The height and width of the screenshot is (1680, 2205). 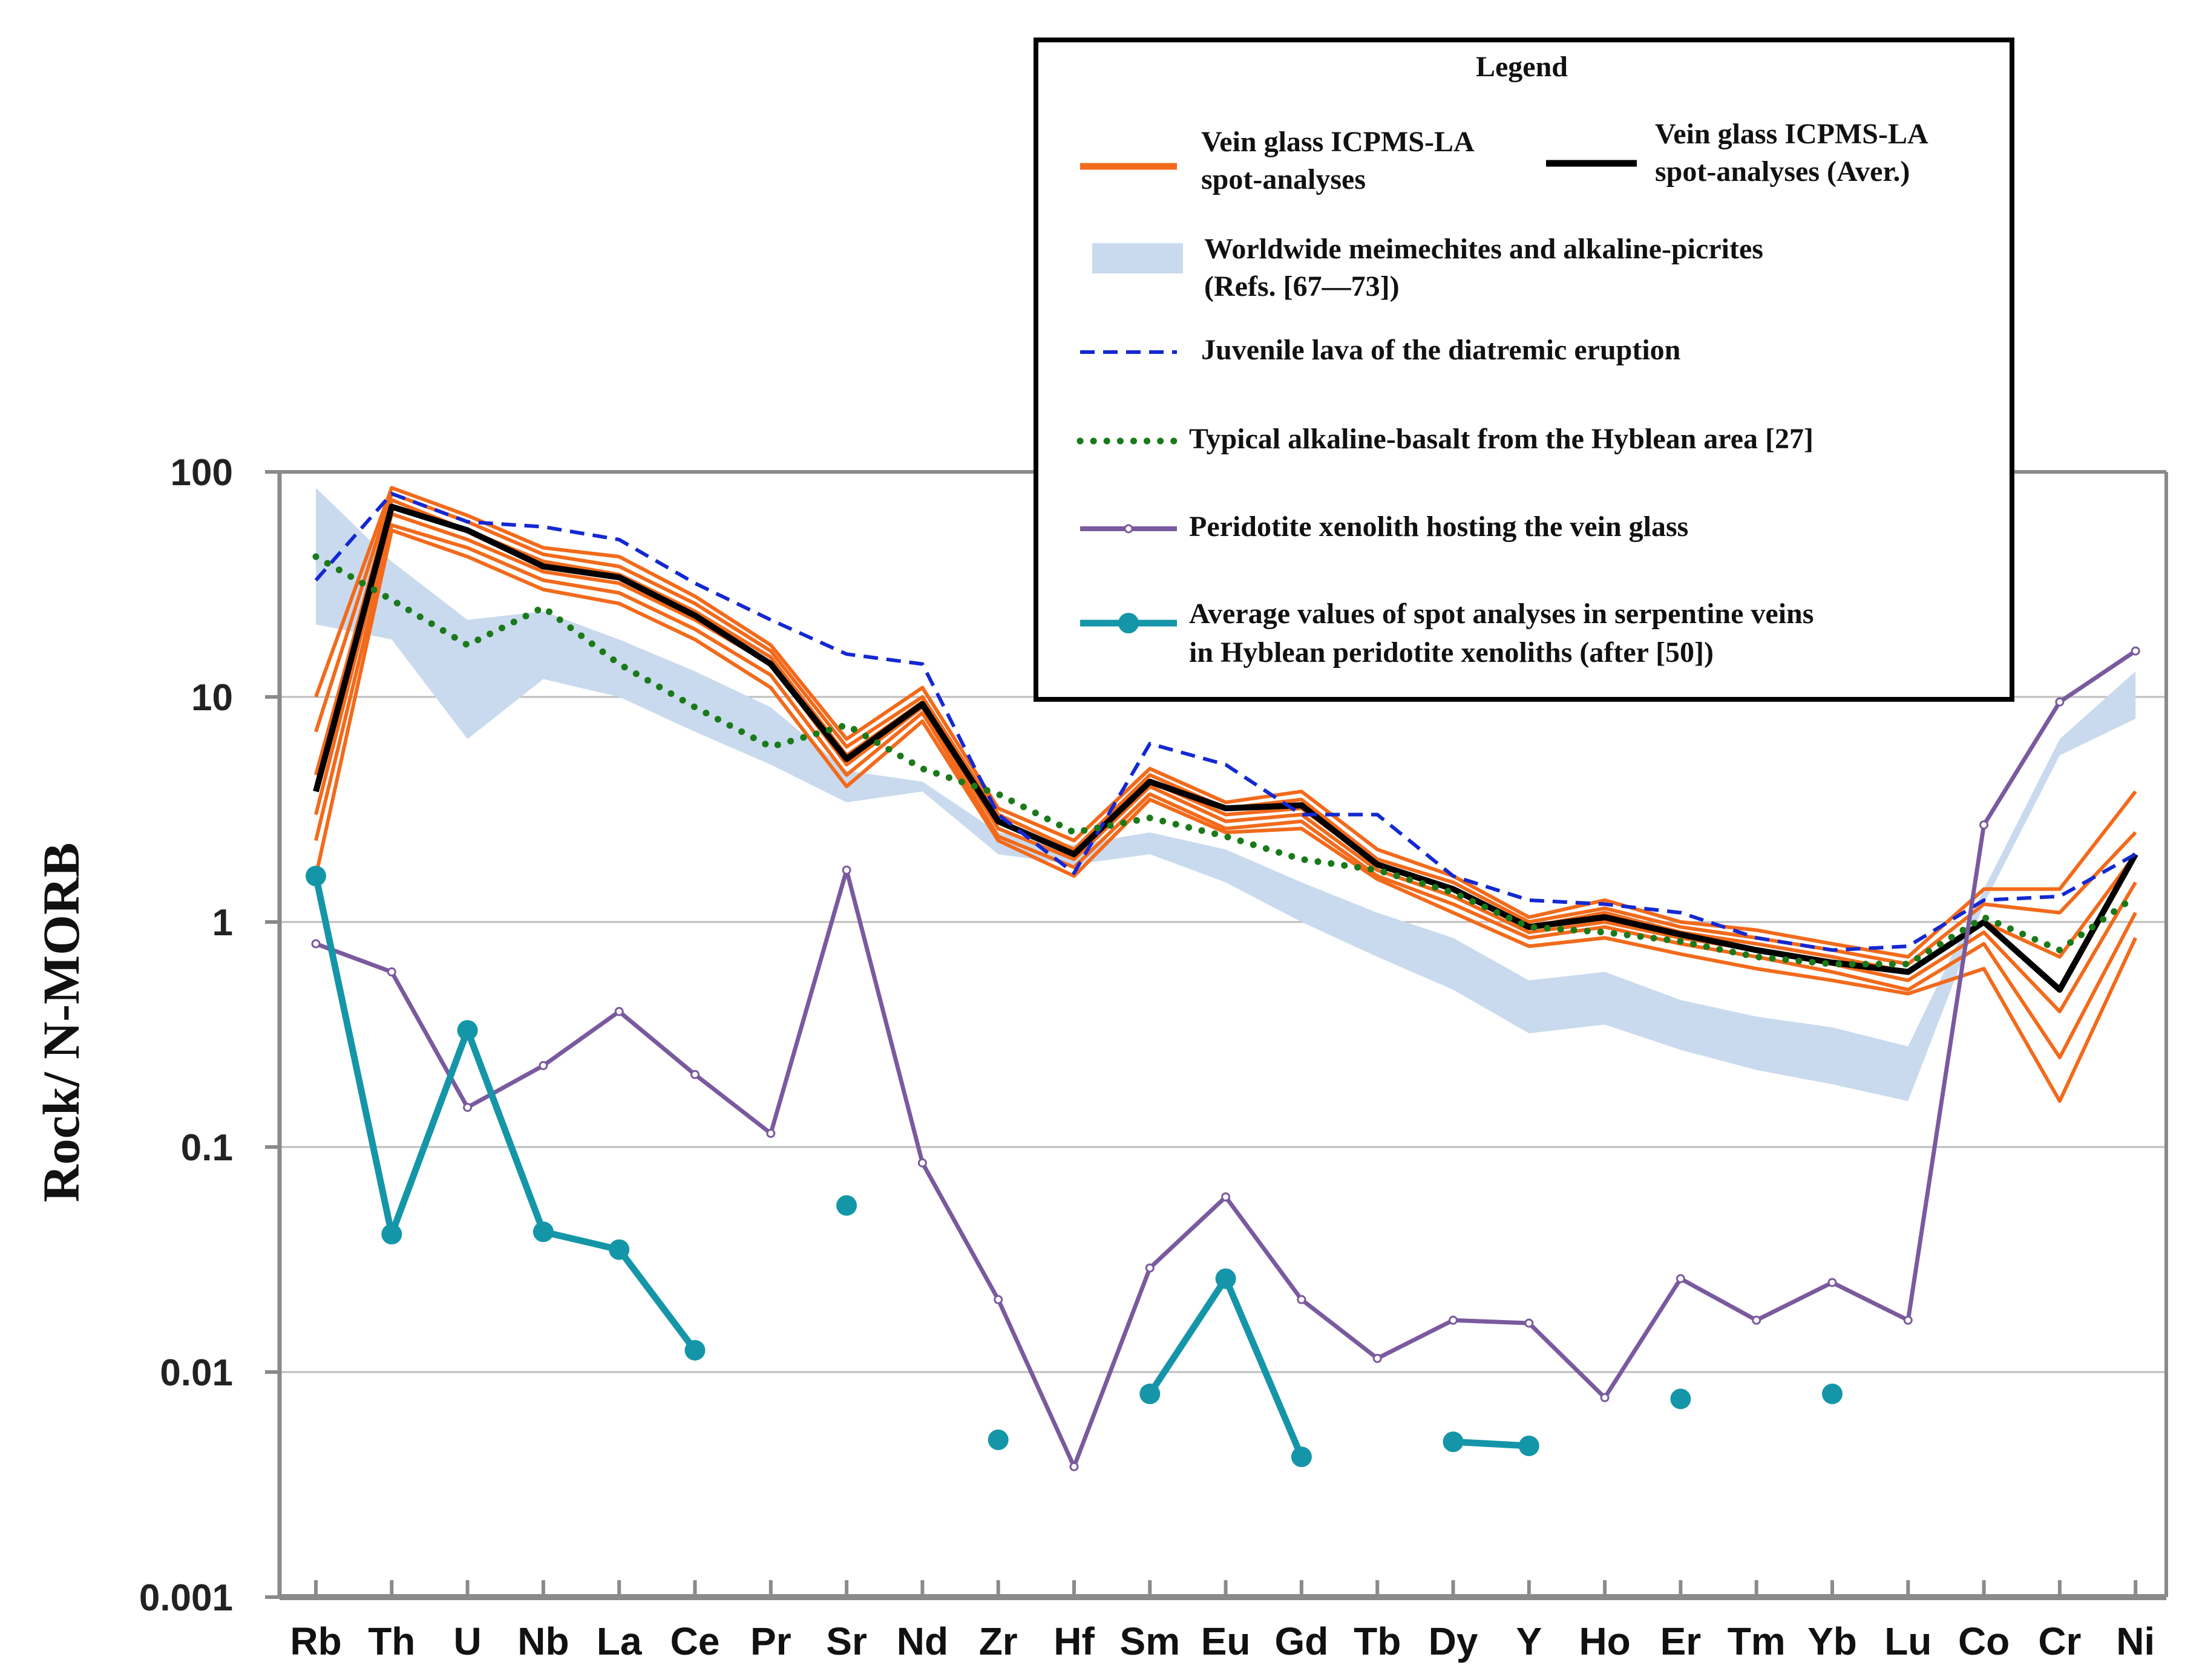 I want to click on x-tick-label: Yb, so click(x=1832, y=1641).